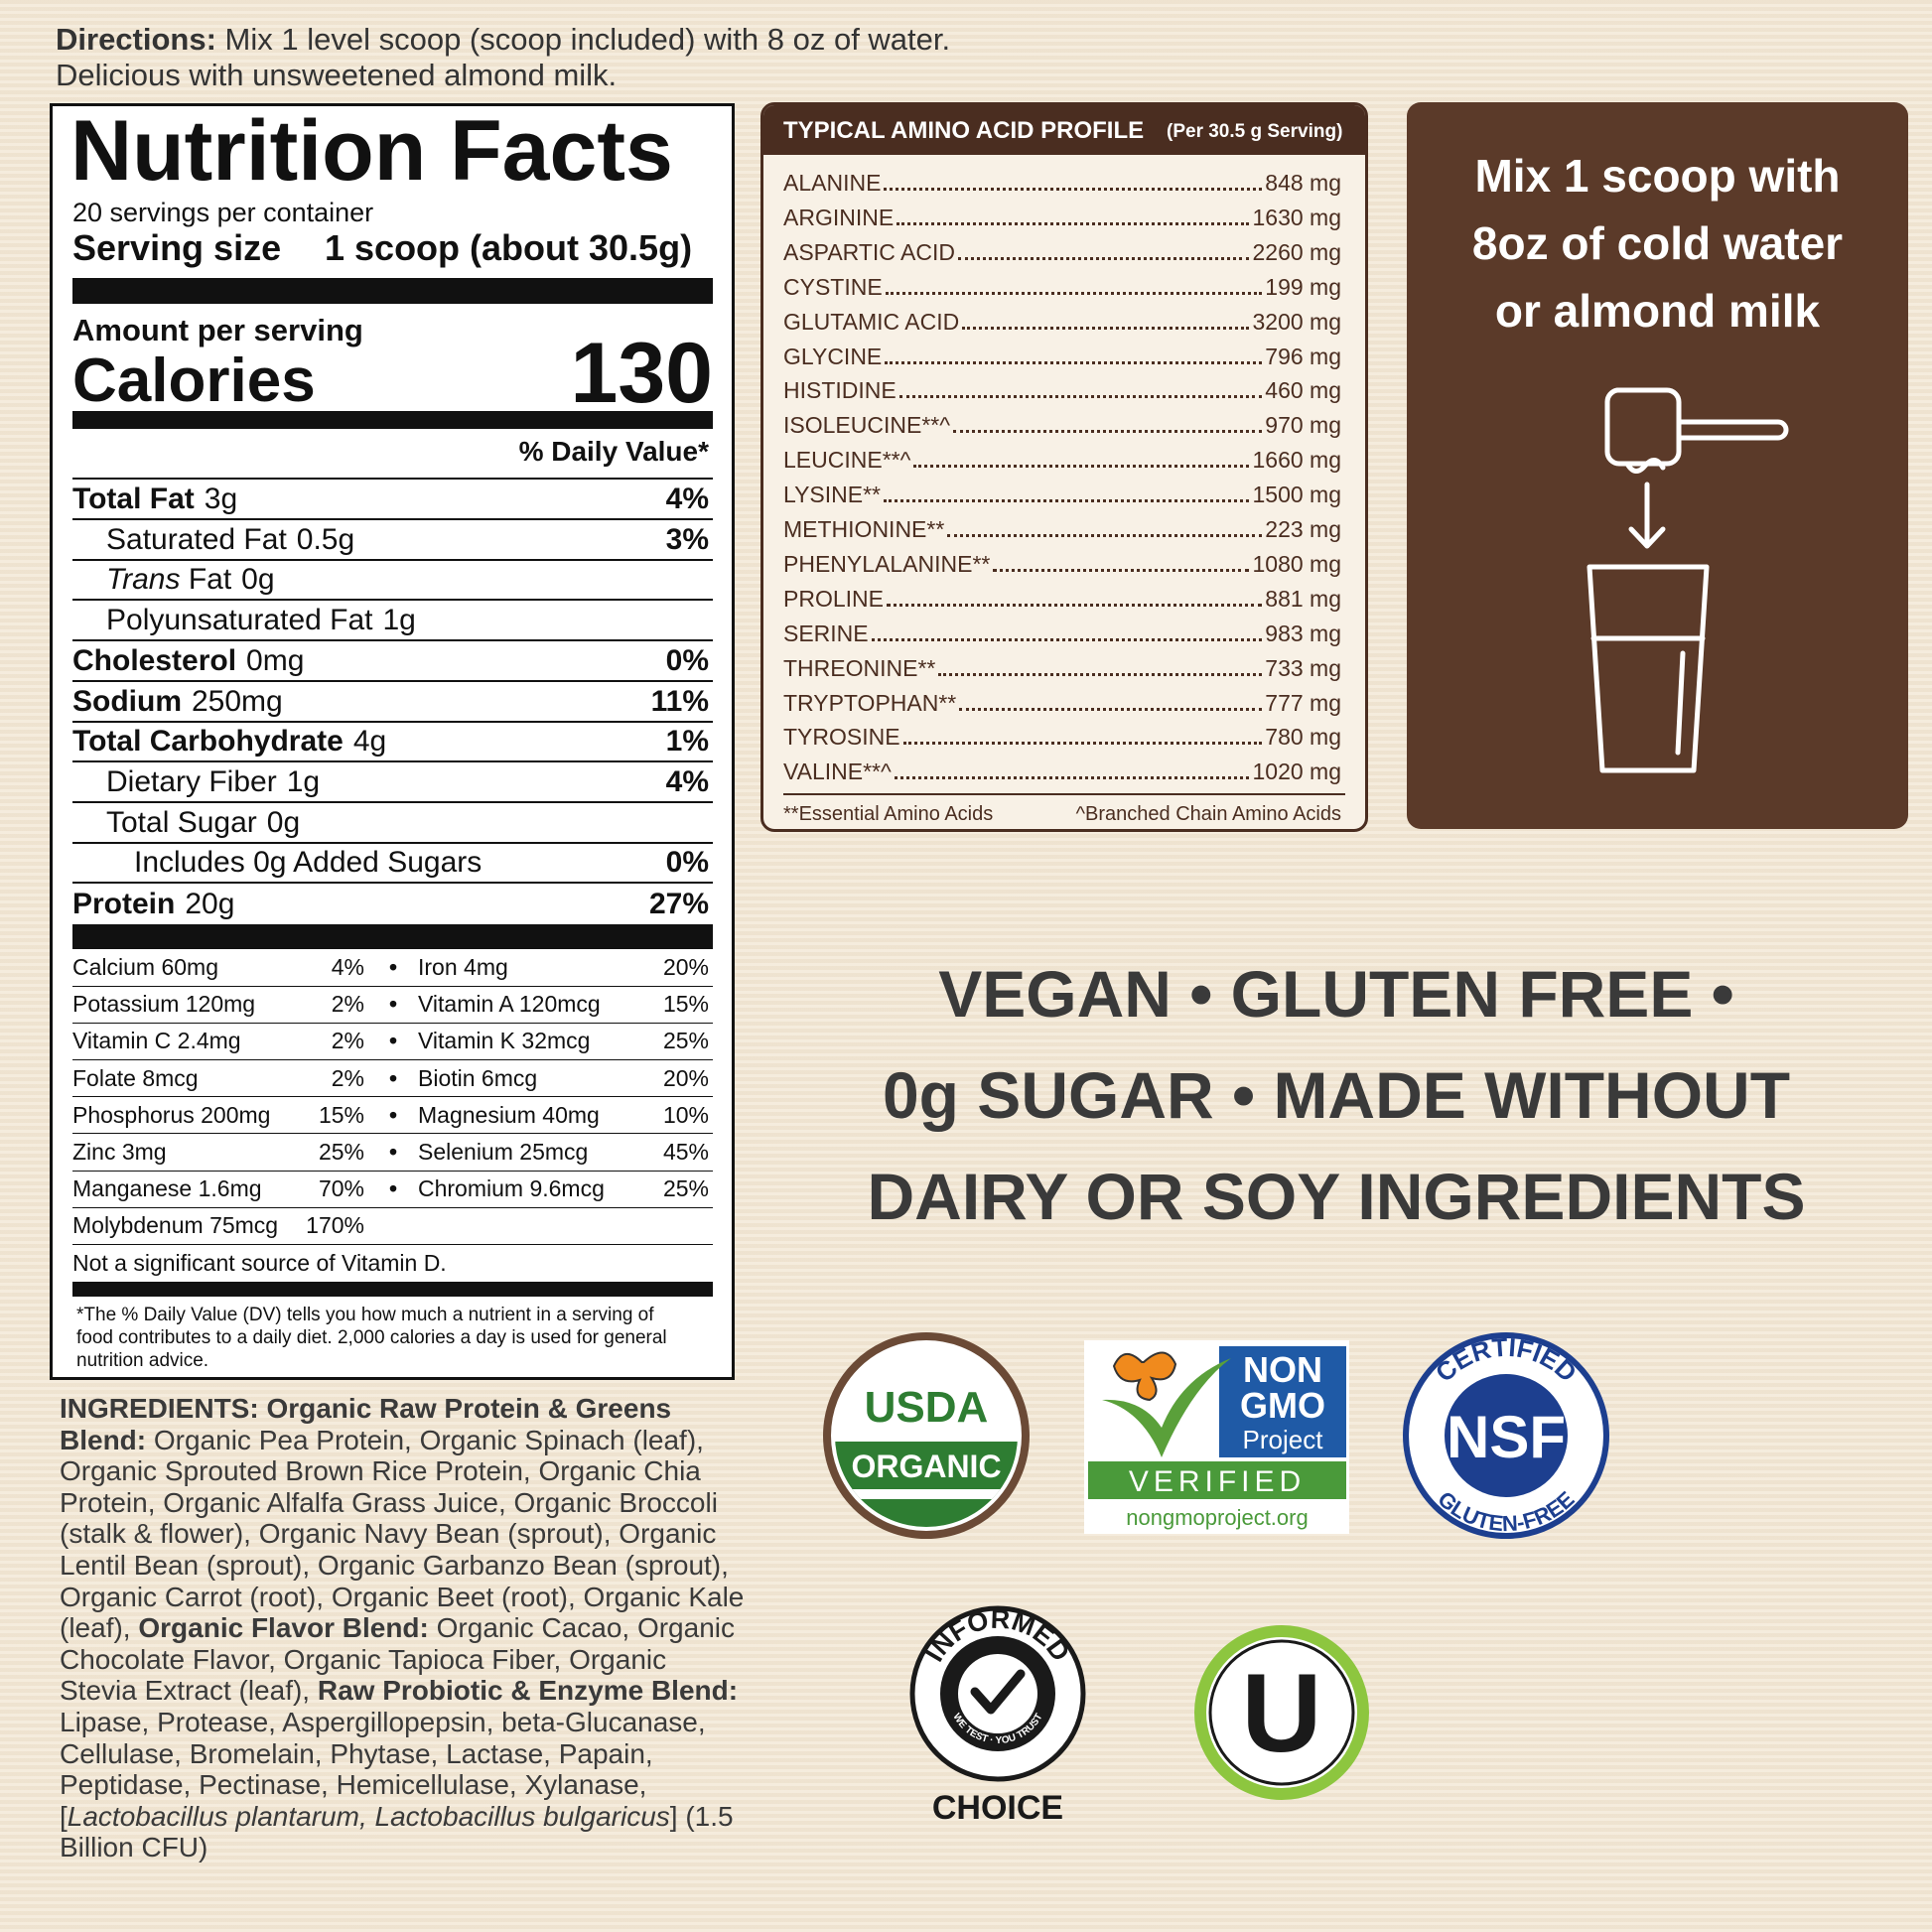 This screenshot has height=1932, width=1932. Describe the element at coordinates (1062, 631) in the screenshot. I see `amino-row: SERINE 983 mg` at that location.